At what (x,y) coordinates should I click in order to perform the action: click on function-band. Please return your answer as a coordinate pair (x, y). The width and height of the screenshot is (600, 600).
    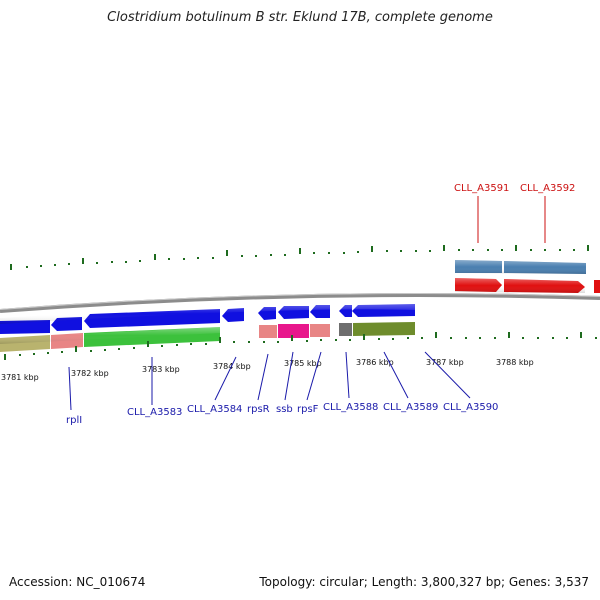
    Looking at the image, I should click on (207, 337).